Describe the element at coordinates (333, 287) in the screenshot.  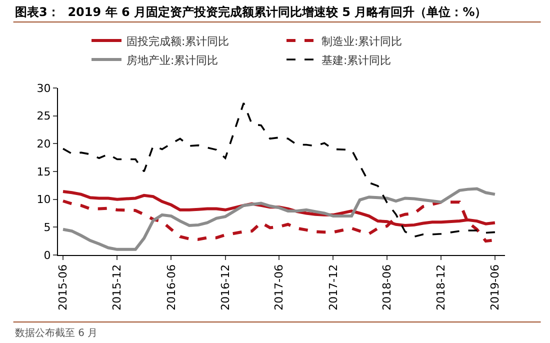
I see `x-tick-label: 2017-12` at that location.